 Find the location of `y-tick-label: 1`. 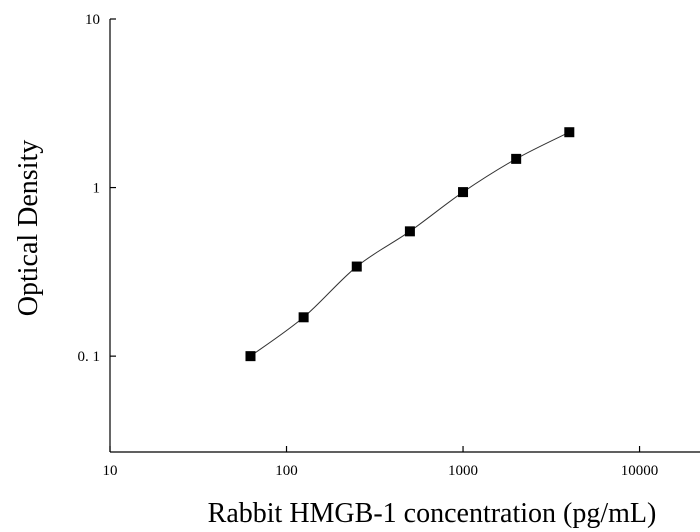

y-tick-label: 1 is located at coordinates (97, 189).